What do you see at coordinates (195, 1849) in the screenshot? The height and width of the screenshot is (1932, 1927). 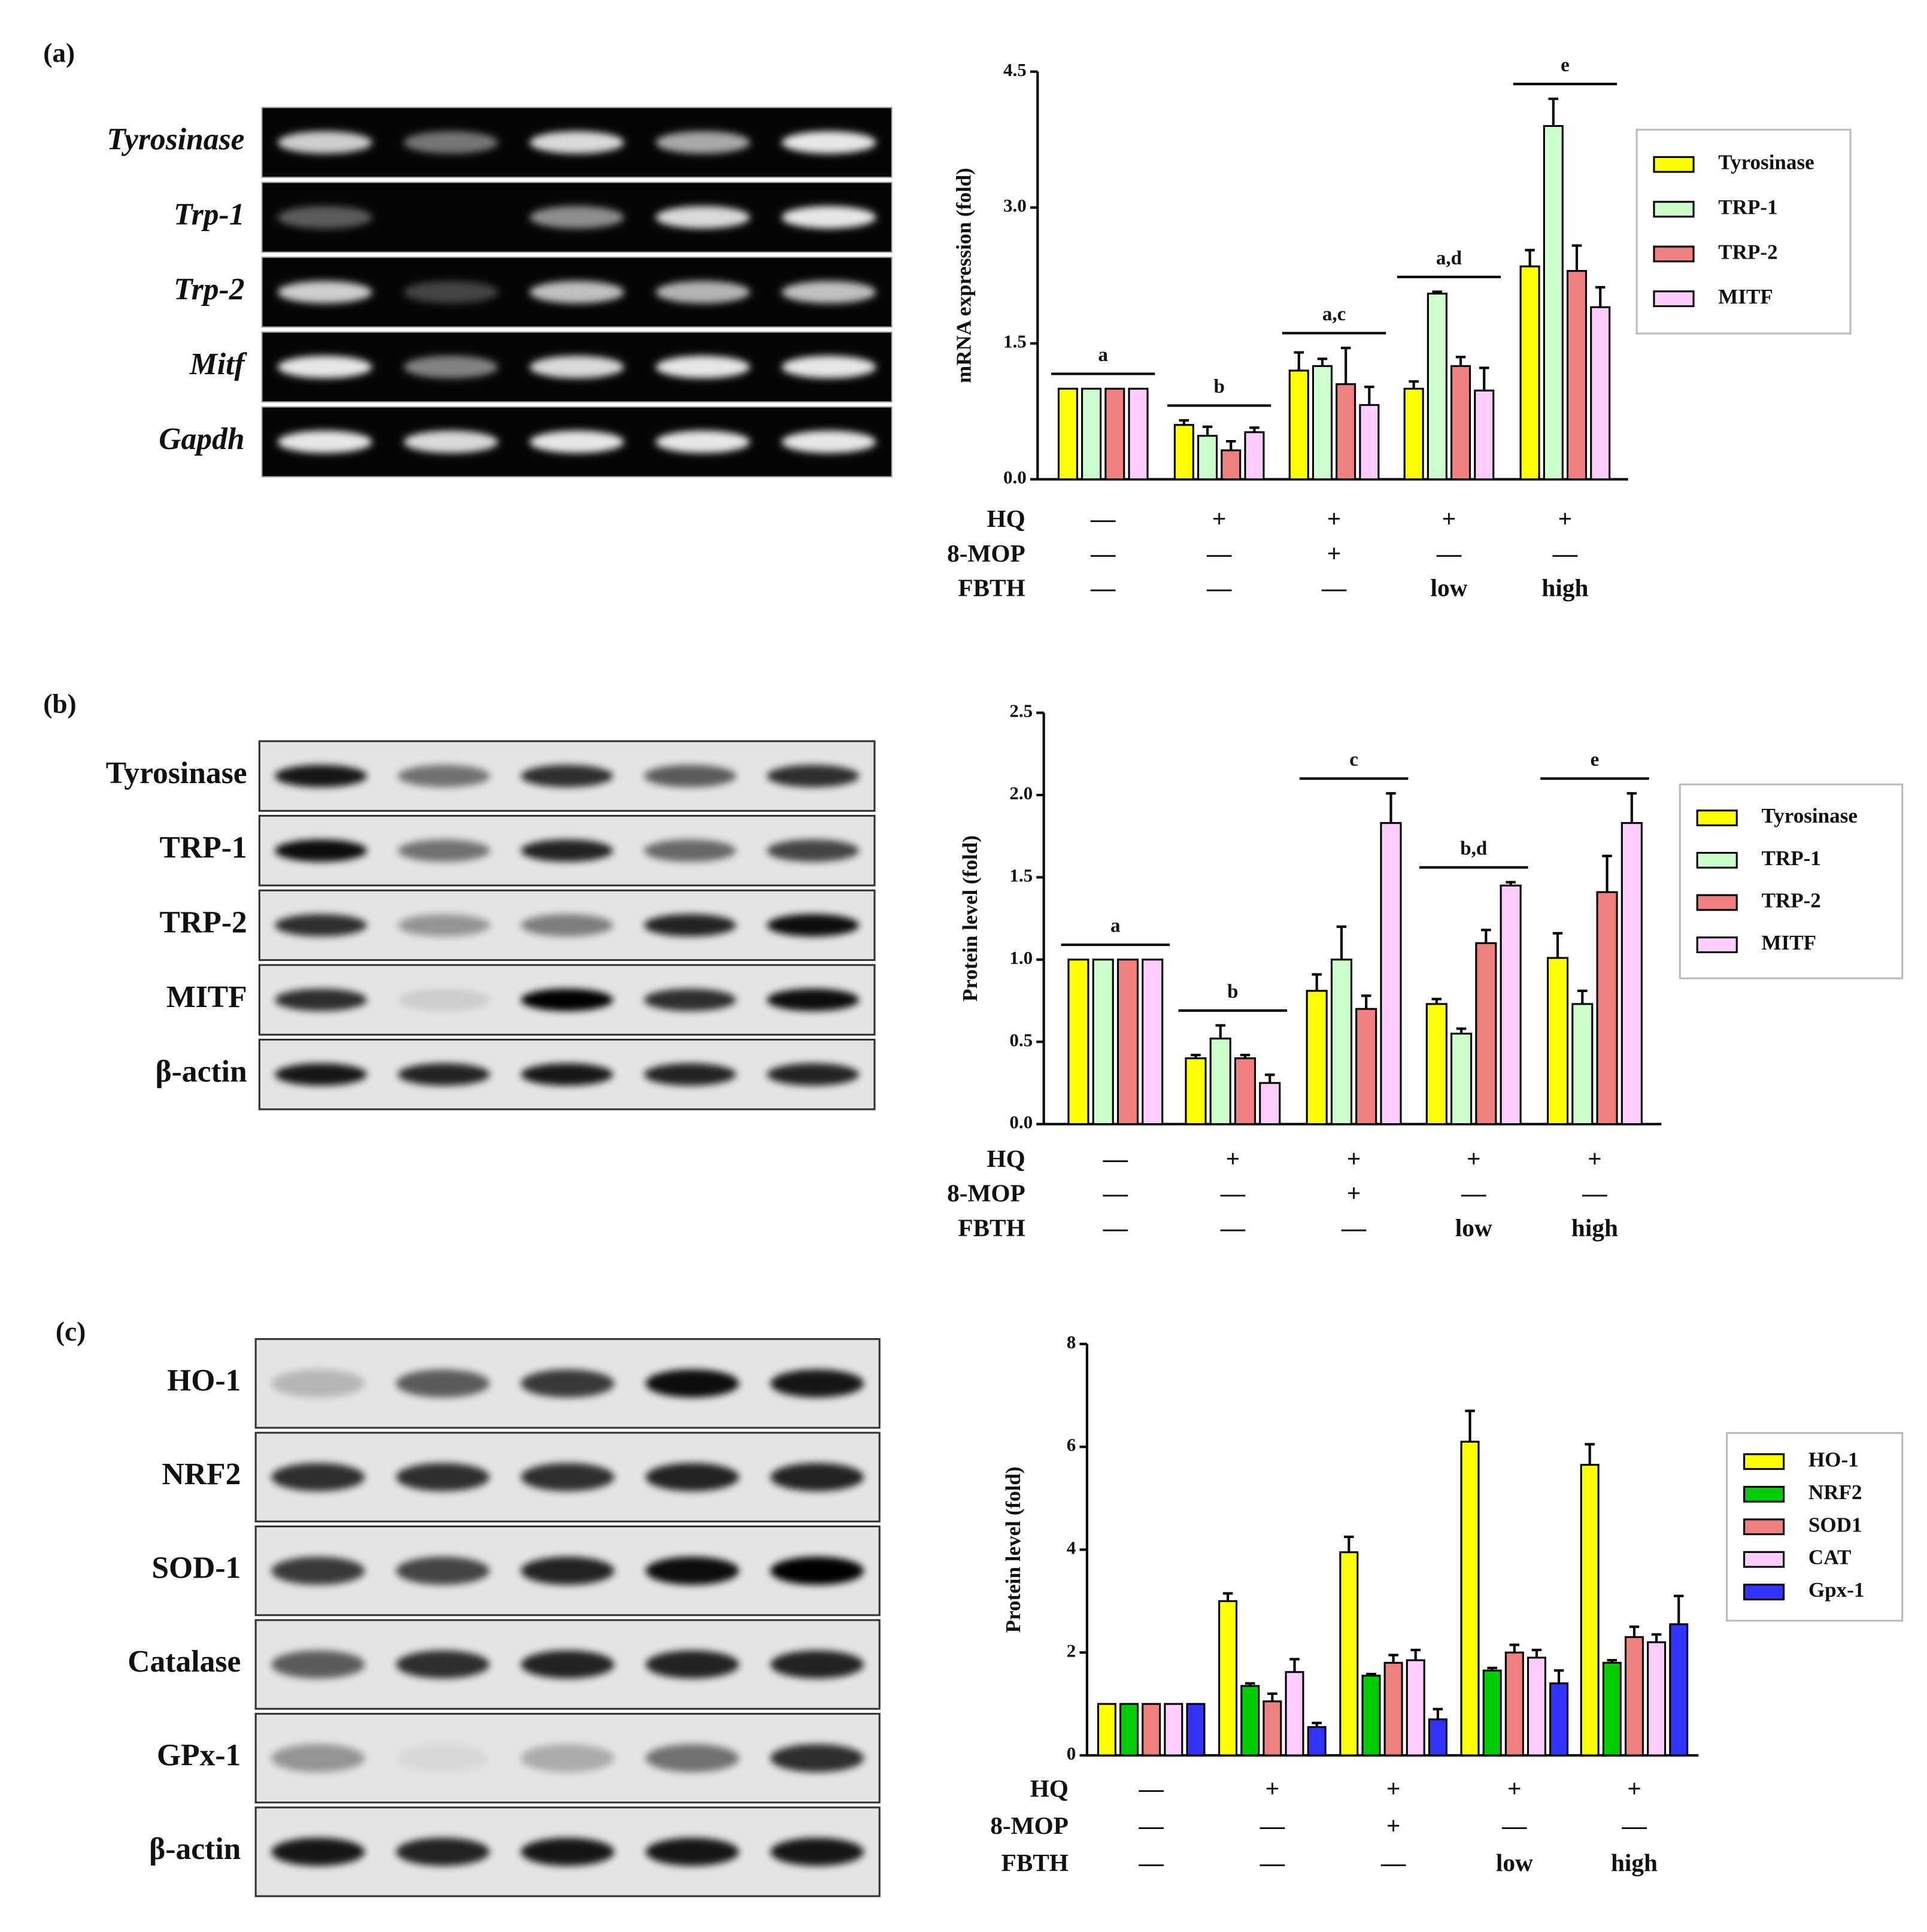 I see `blot-label: β-actin` at bounding box center [195, 1849].